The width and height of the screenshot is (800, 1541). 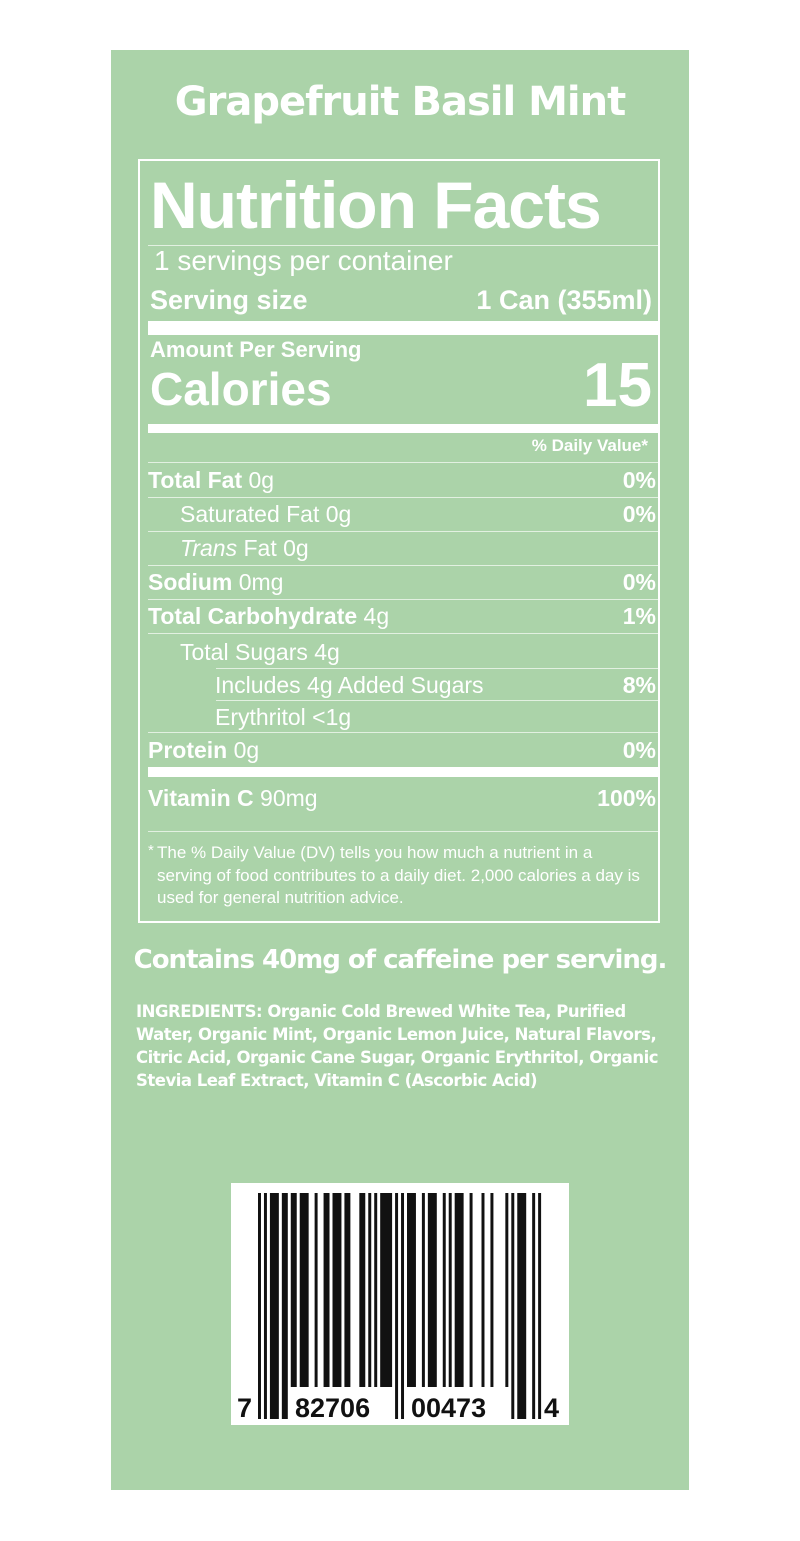 What do you see at coordinates (402, 582) in the screenshot?
I see `nutrient-row-sodium: Sodium 0mg 0%` at bounding box center [402, 582].